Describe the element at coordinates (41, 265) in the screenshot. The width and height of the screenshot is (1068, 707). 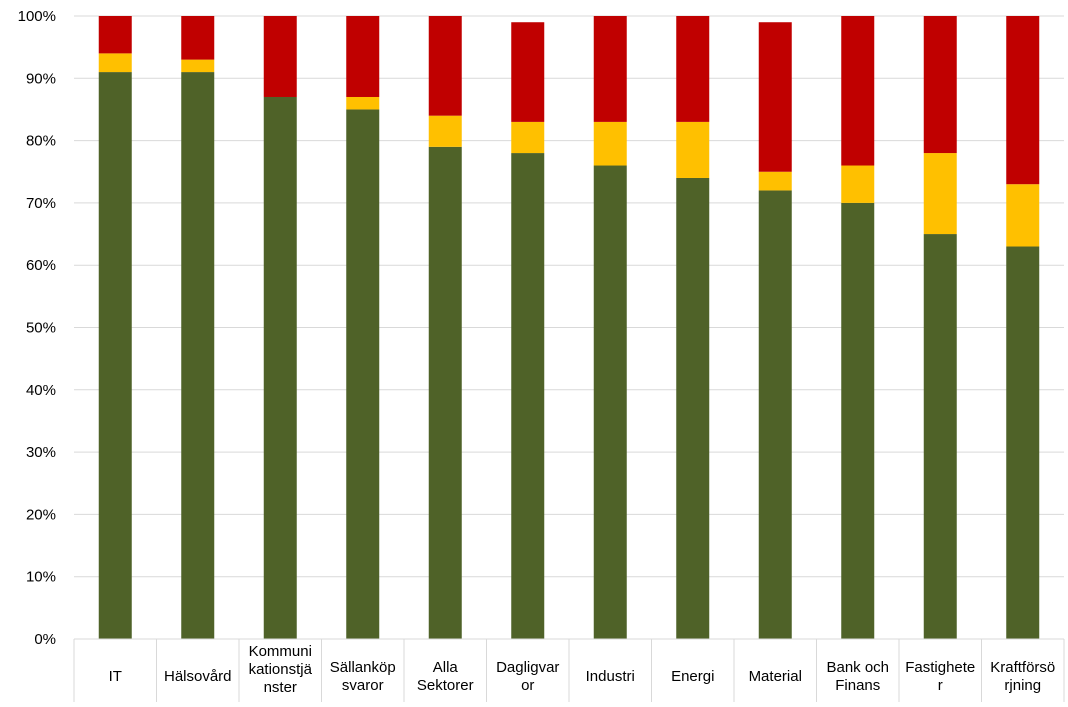
I see `y-tick-label: 60%` at that location.